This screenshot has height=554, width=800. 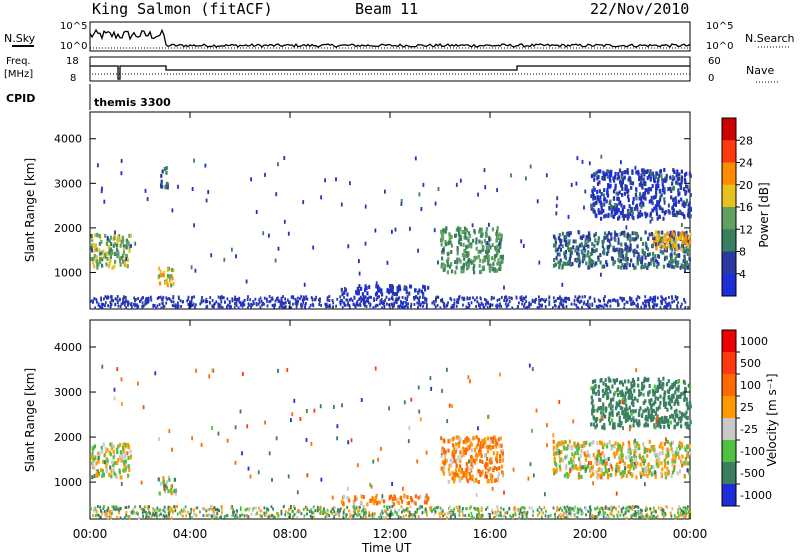 I want to click on noise-tick-high-right: 10^5, so click(x=719, y=26).